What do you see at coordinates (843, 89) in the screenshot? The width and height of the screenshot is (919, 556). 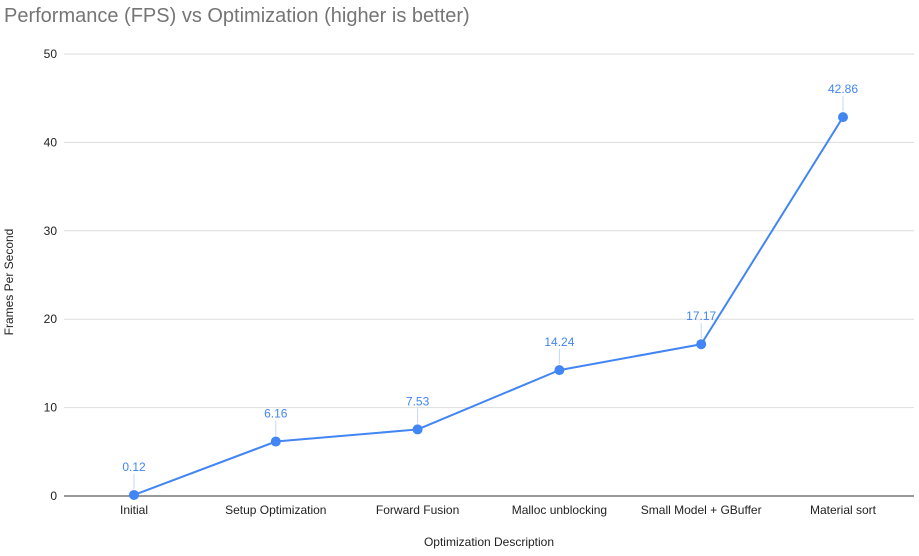 I see `data-label: 42.86` at bounding box center [843, 89].